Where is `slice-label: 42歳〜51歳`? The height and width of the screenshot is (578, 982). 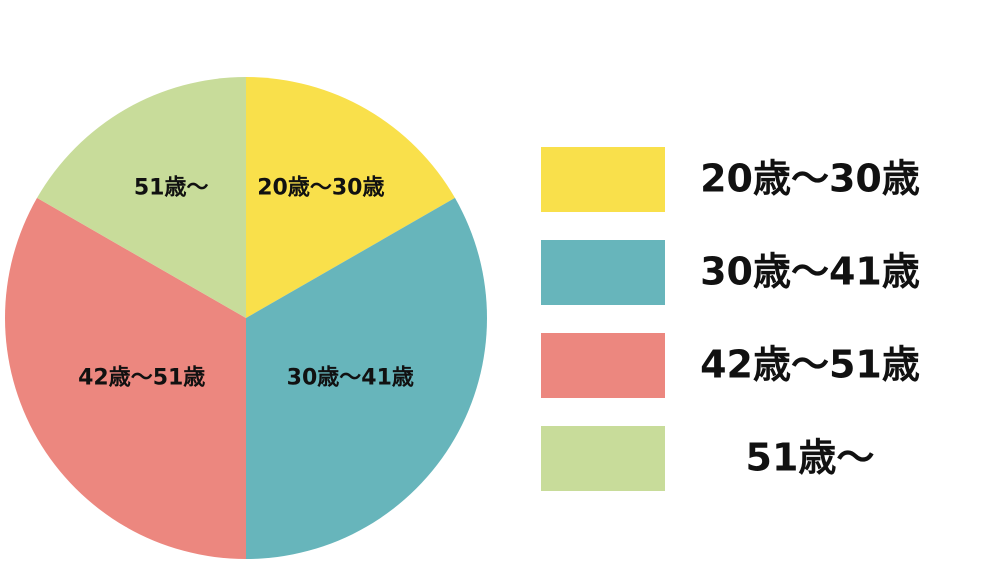
slice-label: 42歳〜51歳 is located at coordinates (141, 377).